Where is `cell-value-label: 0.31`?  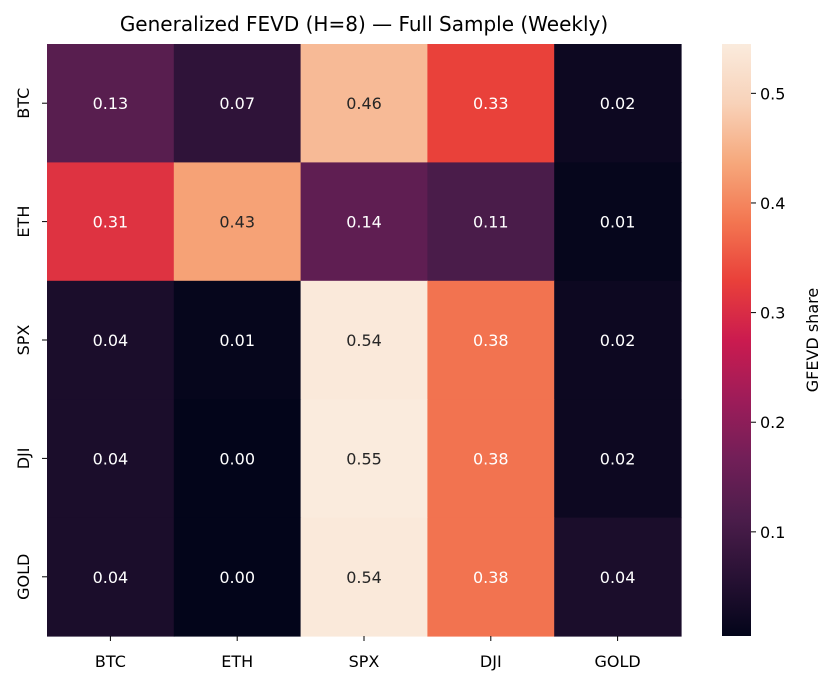
cell-value-label: 0.31 is located at coordinates (111, 222).